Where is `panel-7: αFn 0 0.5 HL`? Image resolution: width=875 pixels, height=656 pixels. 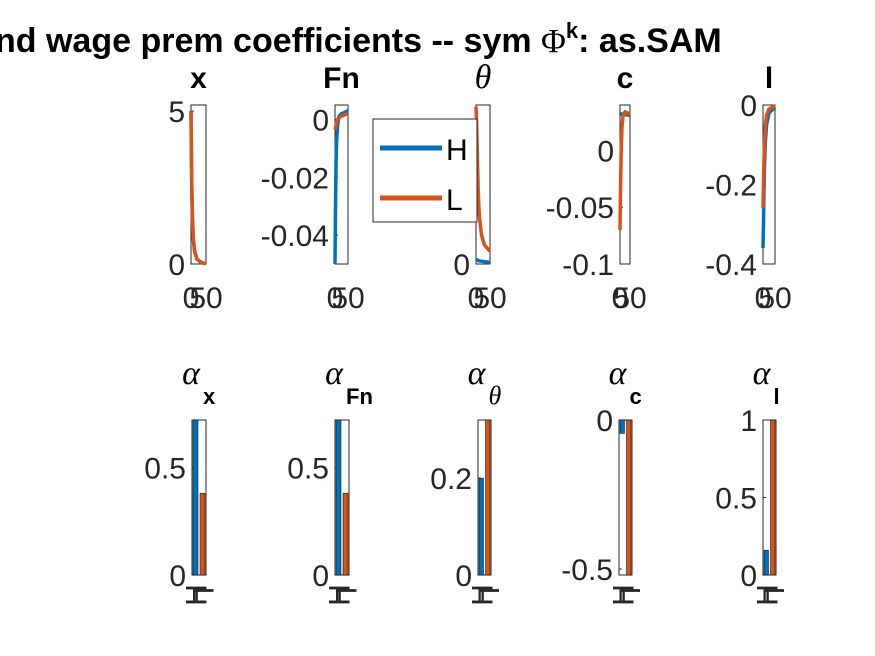
panel-7: αFn 0 0.5 HL is located at coordinates (330, 480).